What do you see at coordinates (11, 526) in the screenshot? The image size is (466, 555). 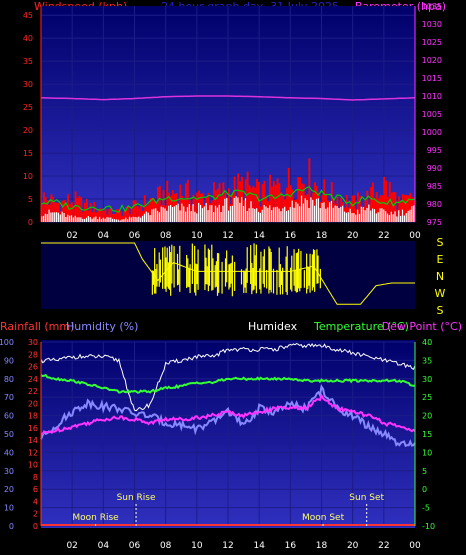 I see `humidity-tick-label: 0` at bounding box center [11, 526].